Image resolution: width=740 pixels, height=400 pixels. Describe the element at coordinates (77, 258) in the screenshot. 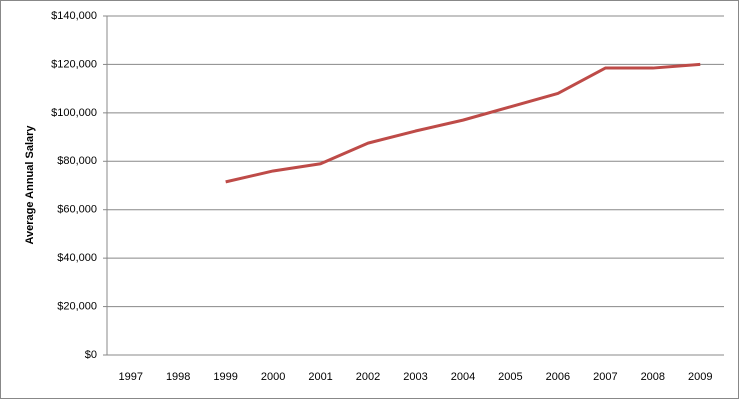

I see `y-tick-label: $40,000` at that location.